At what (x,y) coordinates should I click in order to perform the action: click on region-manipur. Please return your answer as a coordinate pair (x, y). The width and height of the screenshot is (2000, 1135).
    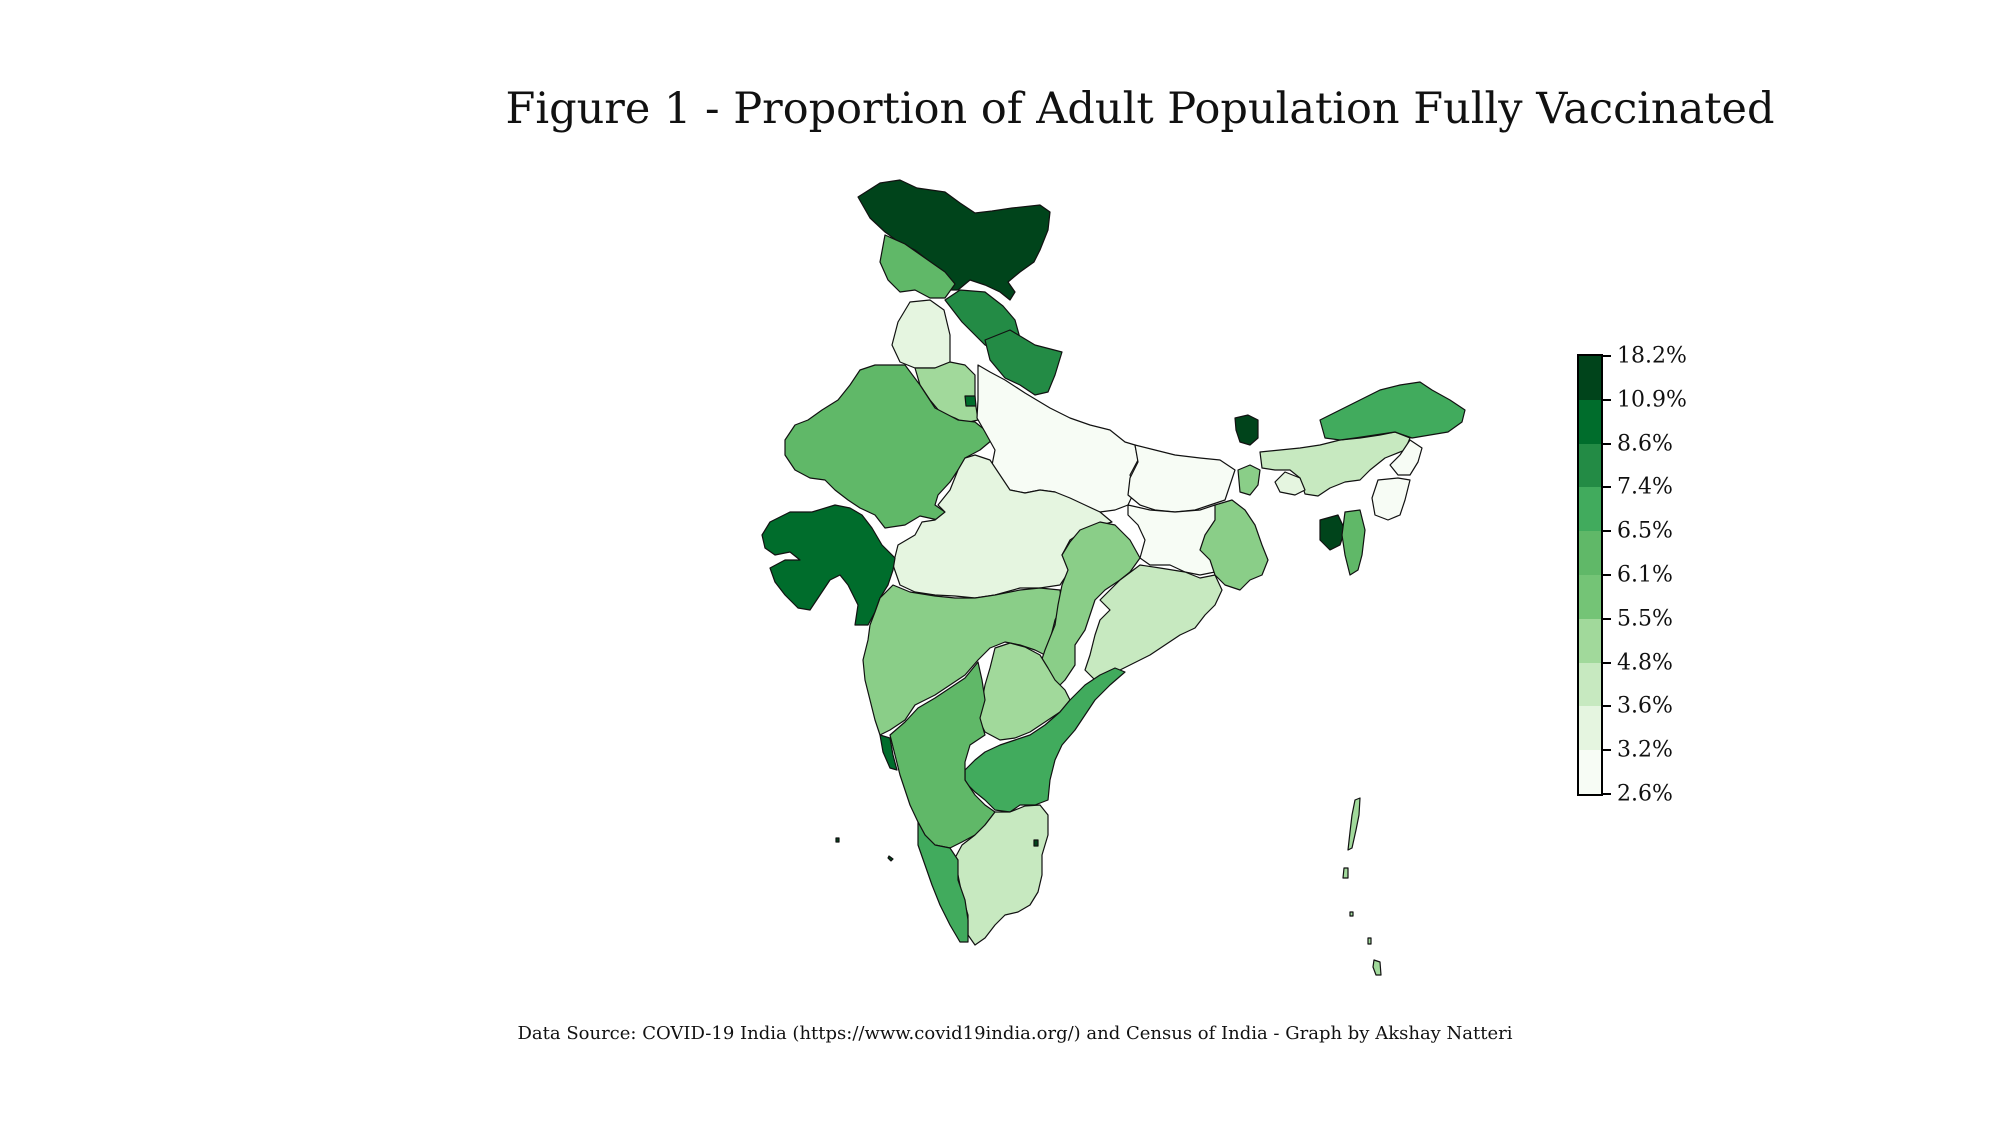
    Looking at the image, I should click on (1391, 499).